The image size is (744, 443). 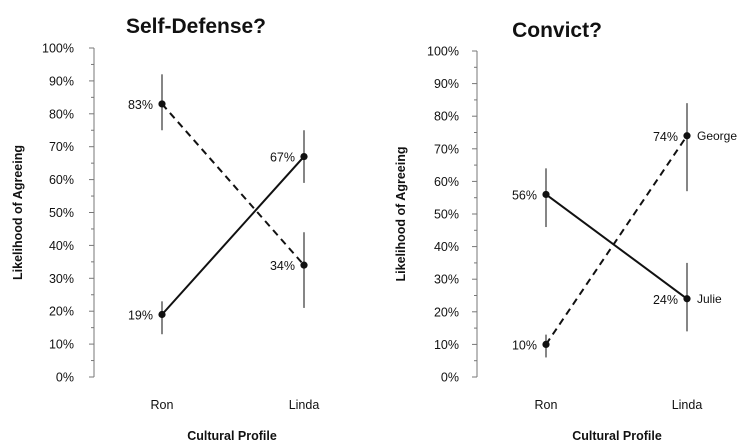 I want to click on series-name-label: Julie, so click(x=709, y=299).